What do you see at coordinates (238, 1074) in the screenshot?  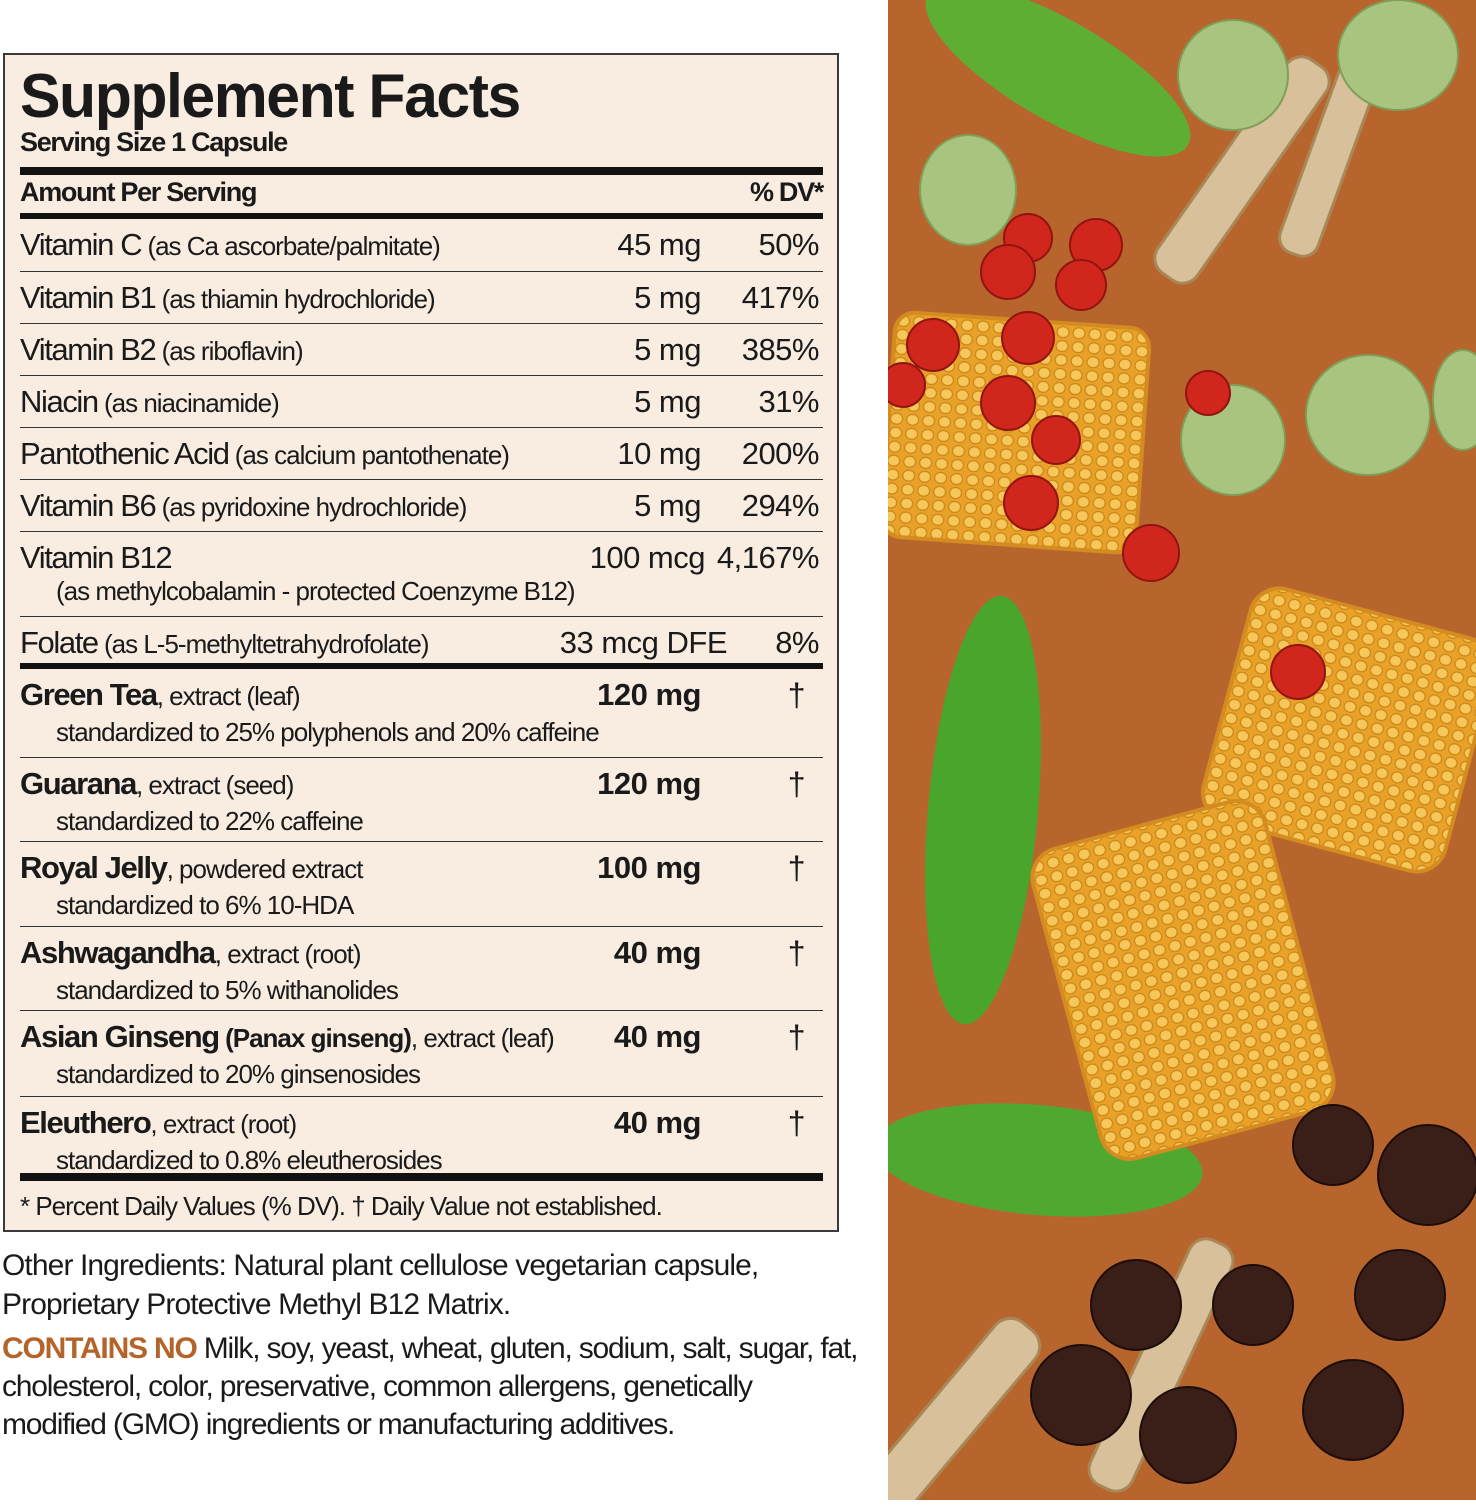 I see `nutrient-standardization: standardized to 20% ginsenosides` at bounding box center [238, 1074].